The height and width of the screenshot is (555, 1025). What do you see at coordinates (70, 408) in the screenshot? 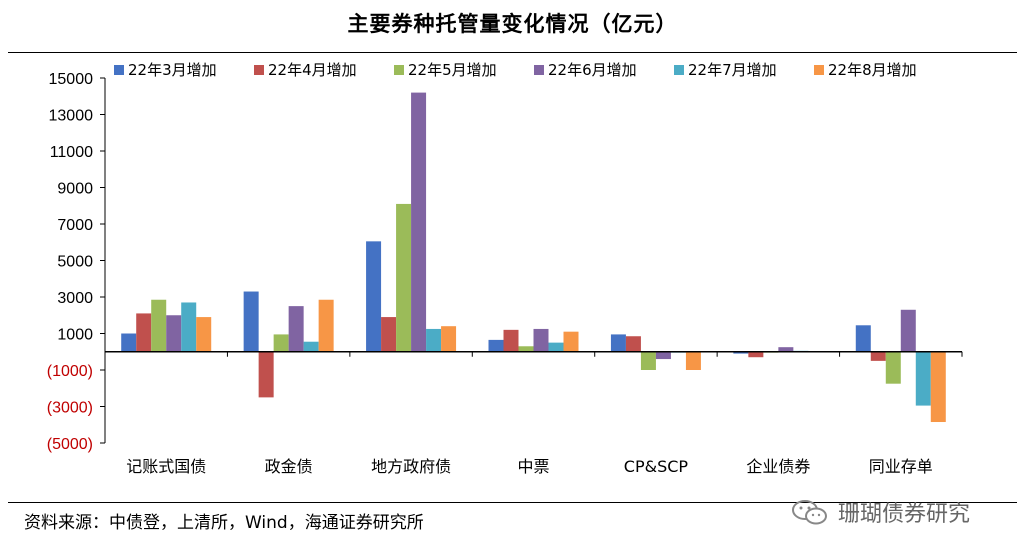
I see `y-tick-label: (3000)` at bounding box center [70, 408].